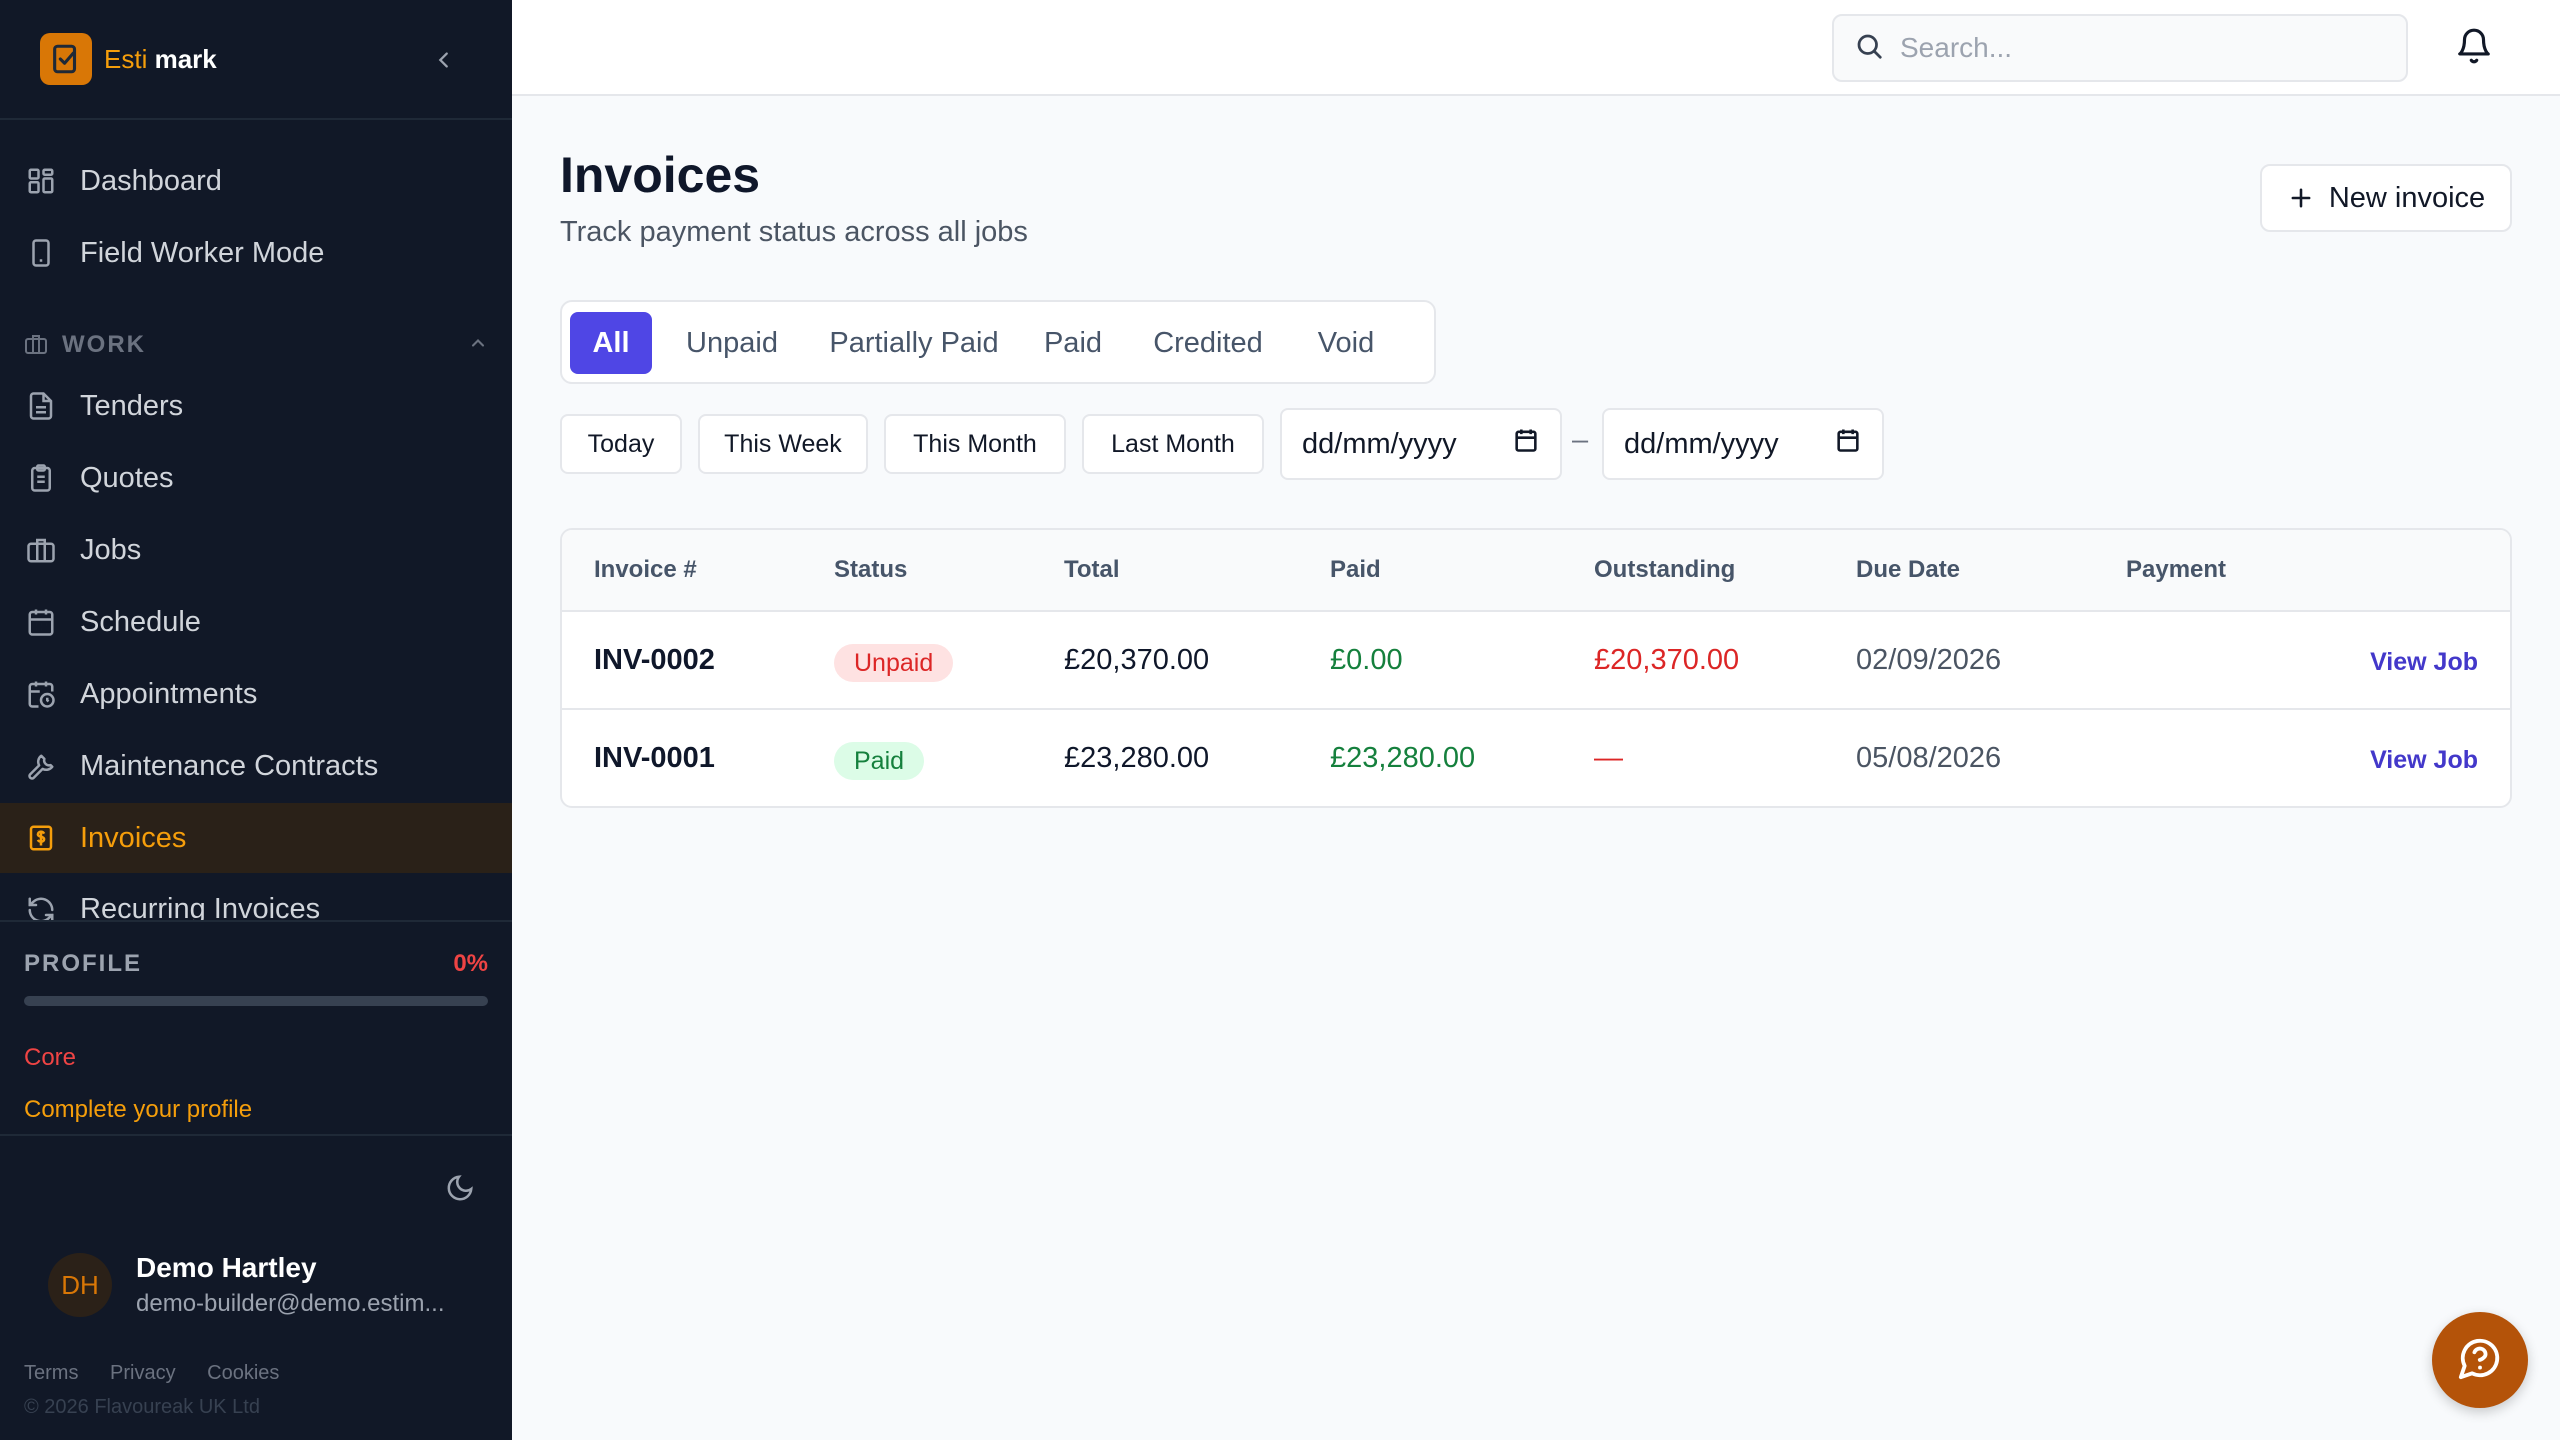 The image size is (2560, 1440). What do you see at coordinates (654, 660) in the screenshot?
I see `invoice-number: INV-0002` at bounding box center [654, 660].